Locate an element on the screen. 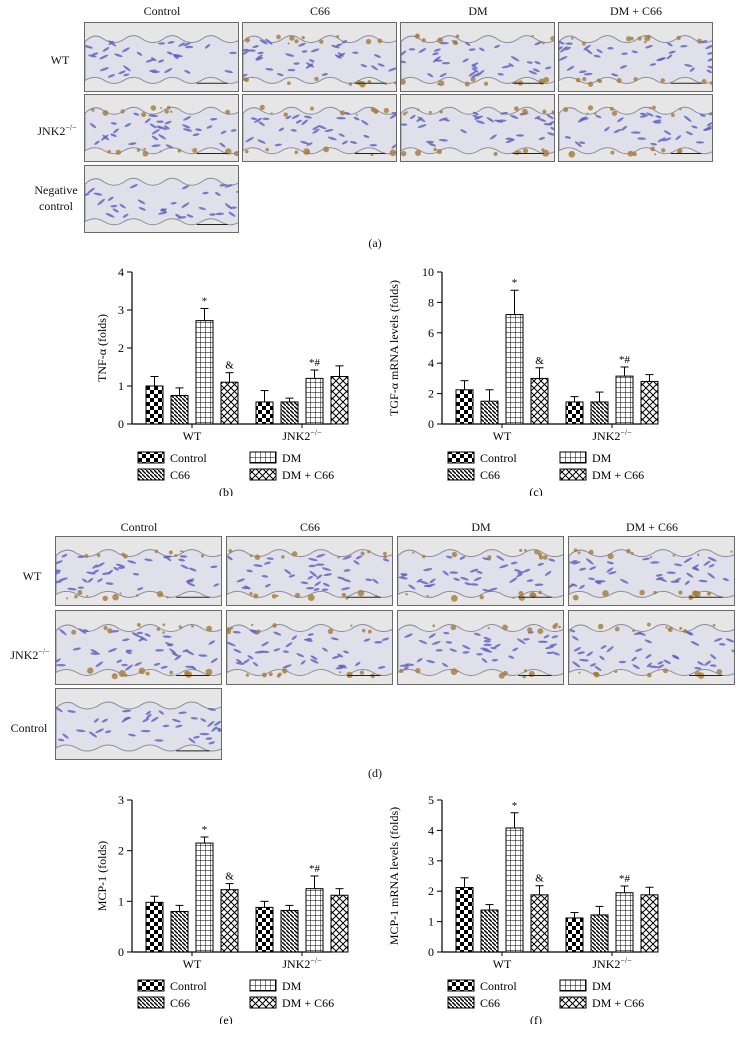 Image resolution: width=747 pixels, height=1058 pixels. col-header-dm: DM is located at coordinates (478, 11).